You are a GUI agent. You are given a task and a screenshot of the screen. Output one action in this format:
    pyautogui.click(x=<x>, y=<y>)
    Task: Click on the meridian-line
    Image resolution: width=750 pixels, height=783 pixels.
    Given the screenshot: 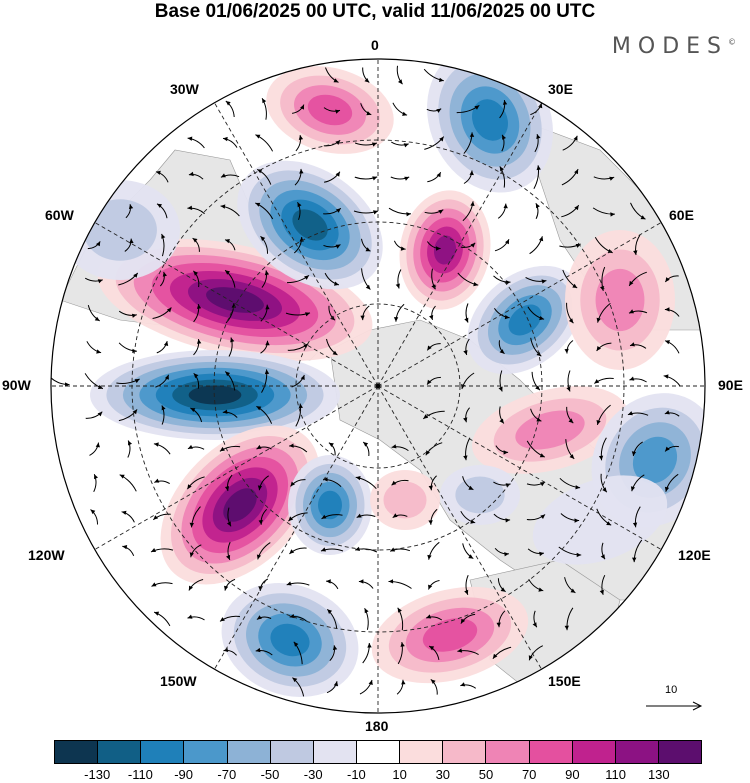 What is the action you would take?
    pyautogui.click(x=296, y=244)
    